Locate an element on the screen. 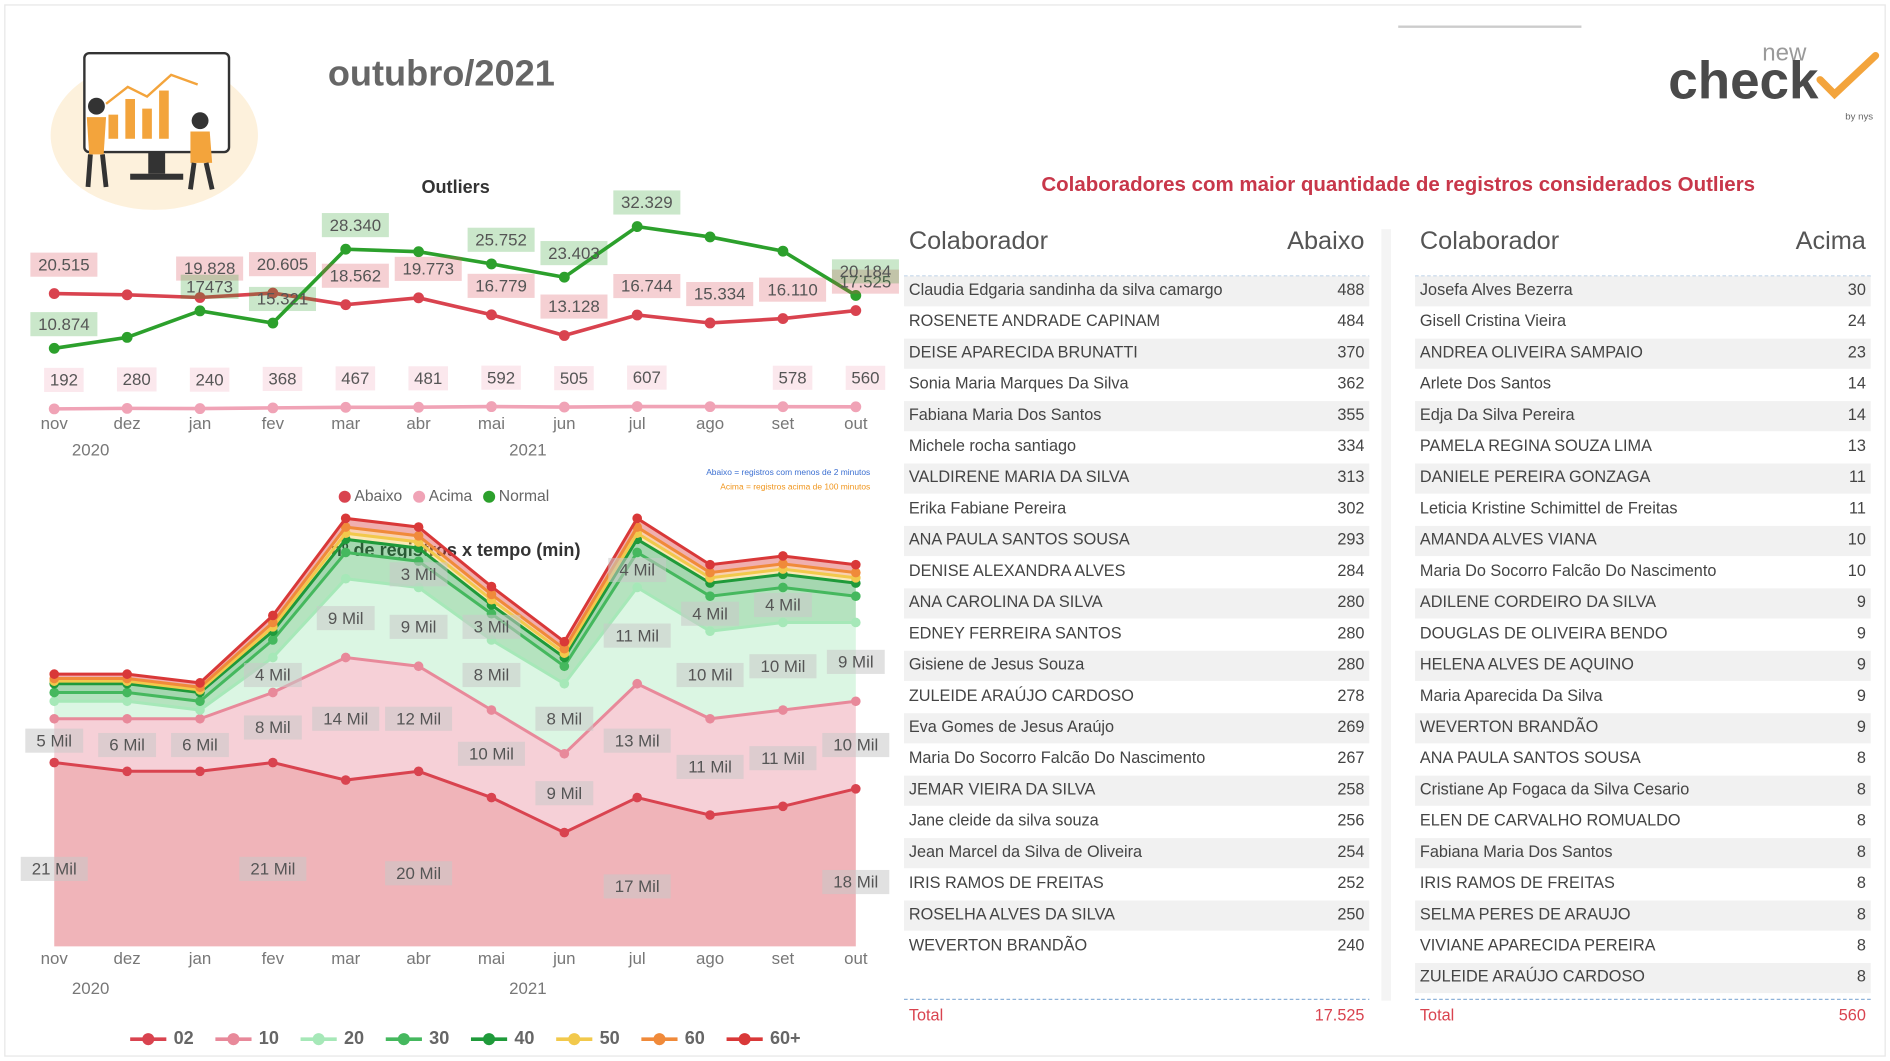  x-tick-label: abr is located at coordinates (418, 423).